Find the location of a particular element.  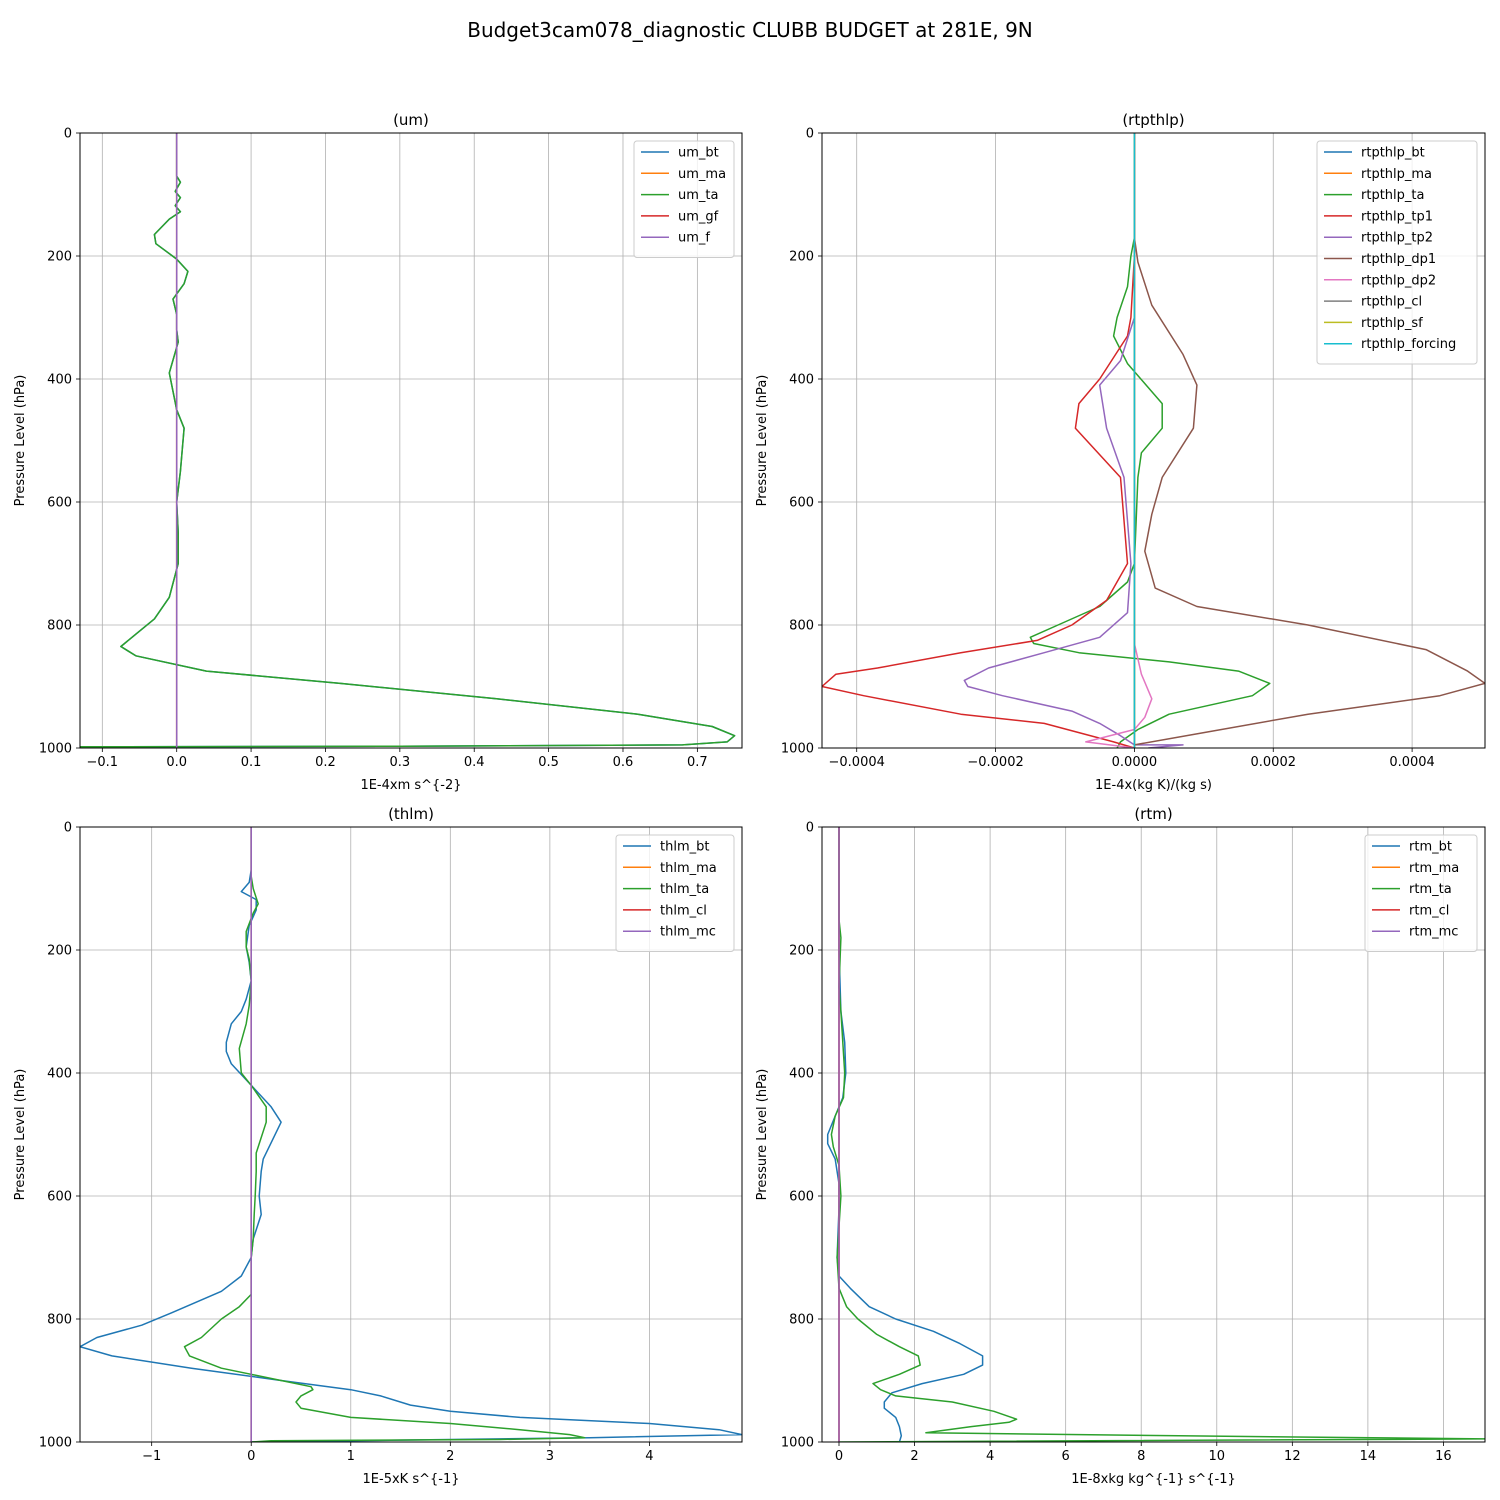

x-axis-label: 1E-4xm s^{-2} is located at coordinates (410, 785).